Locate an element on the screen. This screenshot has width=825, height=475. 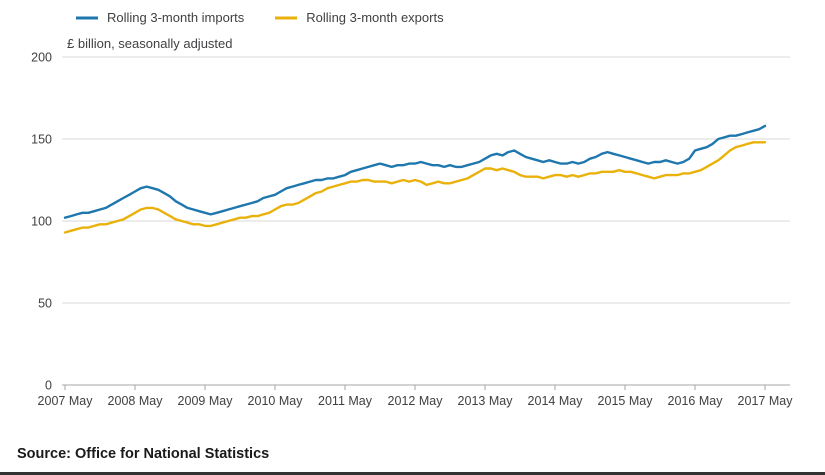
imports-line-swatch is located at coordinates (87, 17).